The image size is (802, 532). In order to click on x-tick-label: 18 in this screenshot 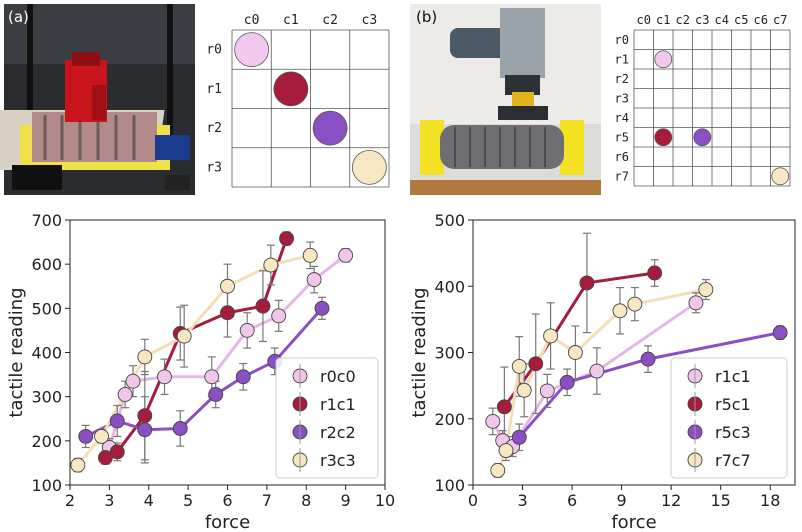, I will do `click(770, 500)`.